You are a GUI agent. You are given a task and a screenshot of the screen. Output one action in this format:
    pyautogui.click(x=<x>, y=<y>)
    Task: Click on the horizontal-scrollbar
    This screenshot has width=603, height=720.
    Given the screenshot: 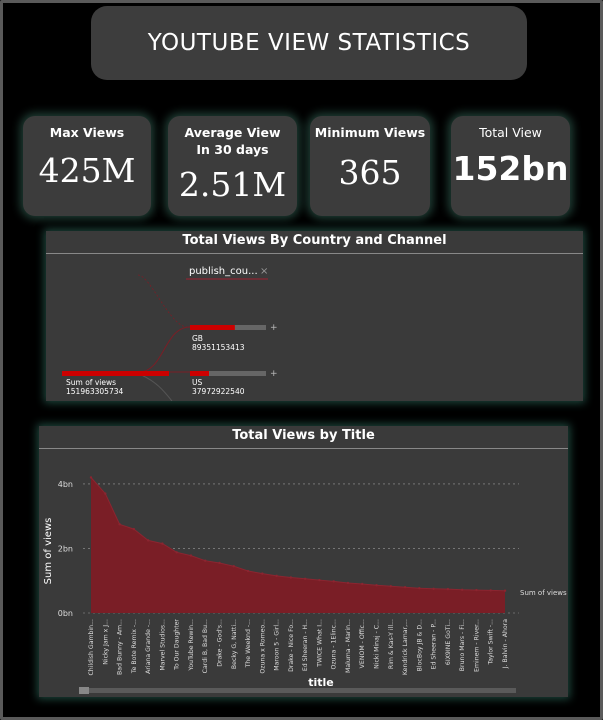 What is the action you would take?
    pyautogui.click(x=297, y=690)
    